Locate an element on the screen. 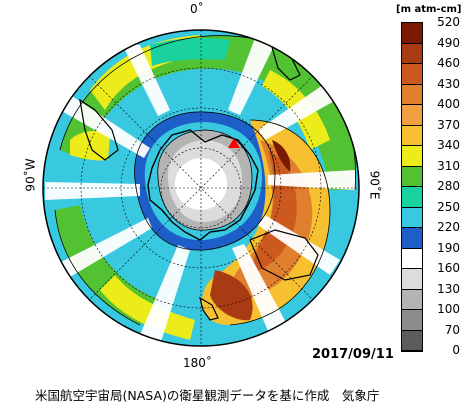  colorbar-tick-label: 280 is located at coordinates (448, 186).